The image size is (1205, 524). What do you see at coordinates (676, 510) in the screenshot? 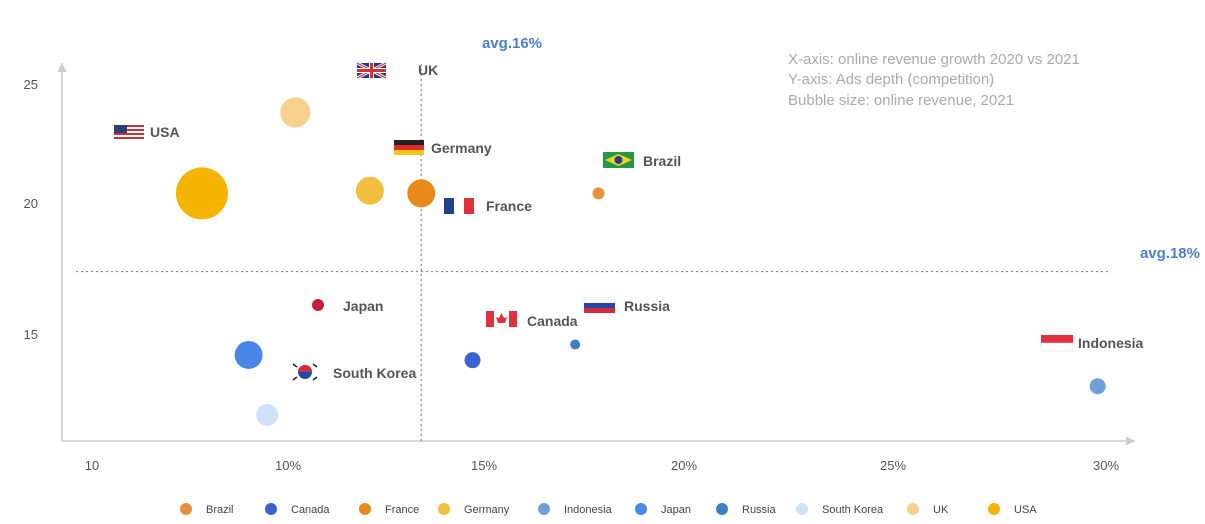
I see `legend-label-japan: Japan` at bounding box center [676, 510].